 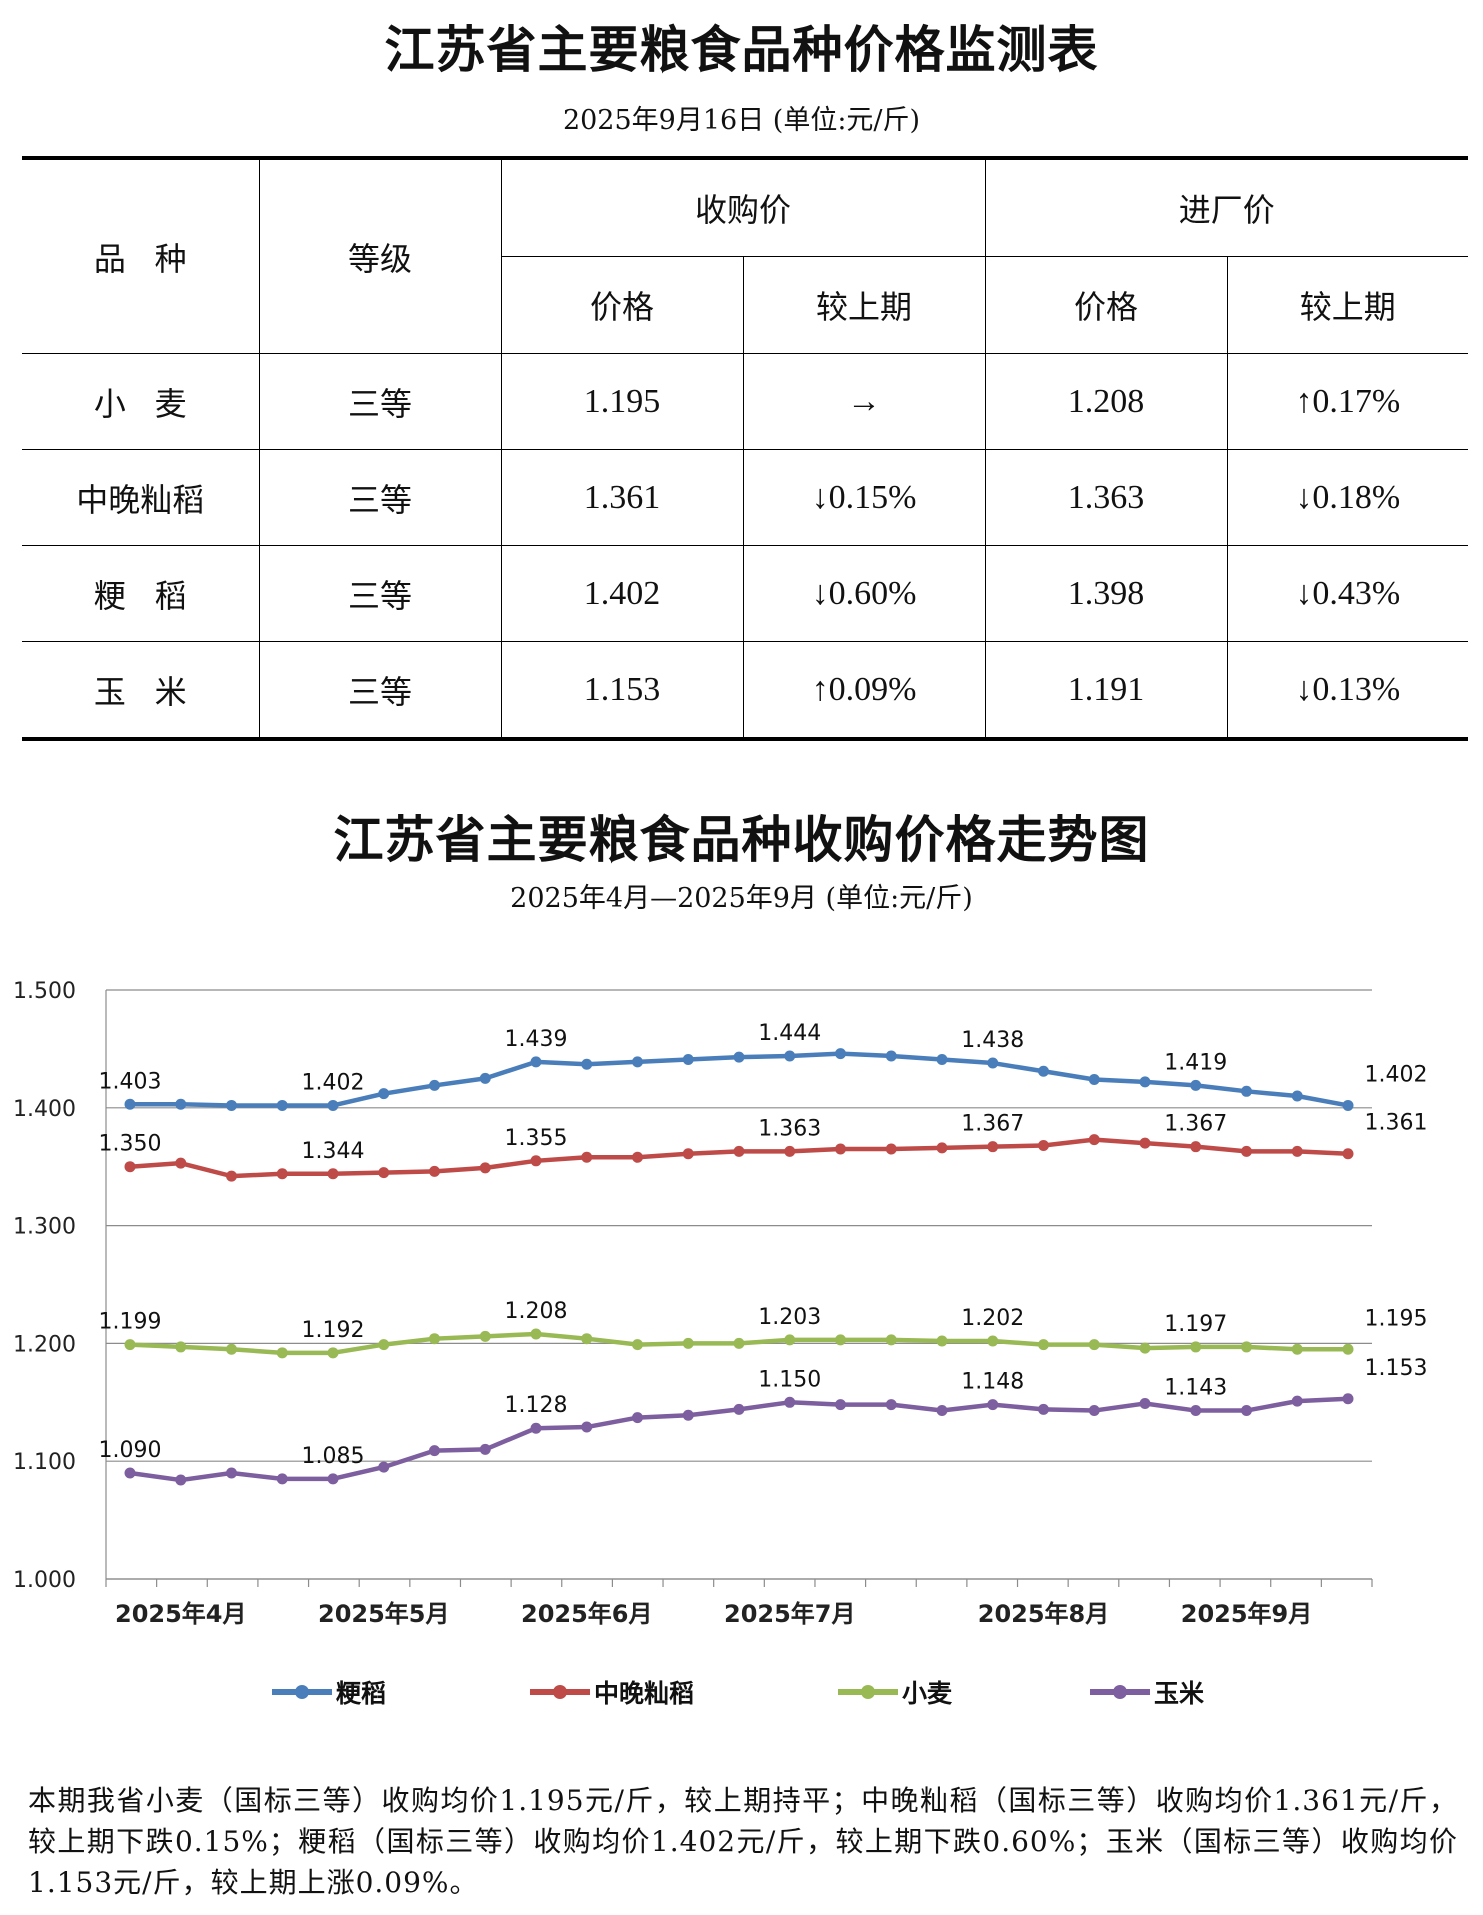 What do you see at coordinates (1247, 1614) in the screenshot?
I see `x-tick-label: 2025年9月` at bounding box center [1247, 1614].